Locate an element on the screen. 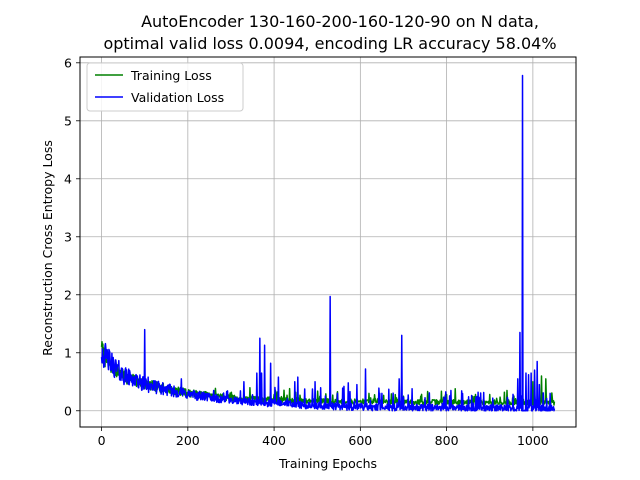 The width and height of the screenshot is (640, 480). x-tick-label: 1000 is located at coordinates (533, 440).